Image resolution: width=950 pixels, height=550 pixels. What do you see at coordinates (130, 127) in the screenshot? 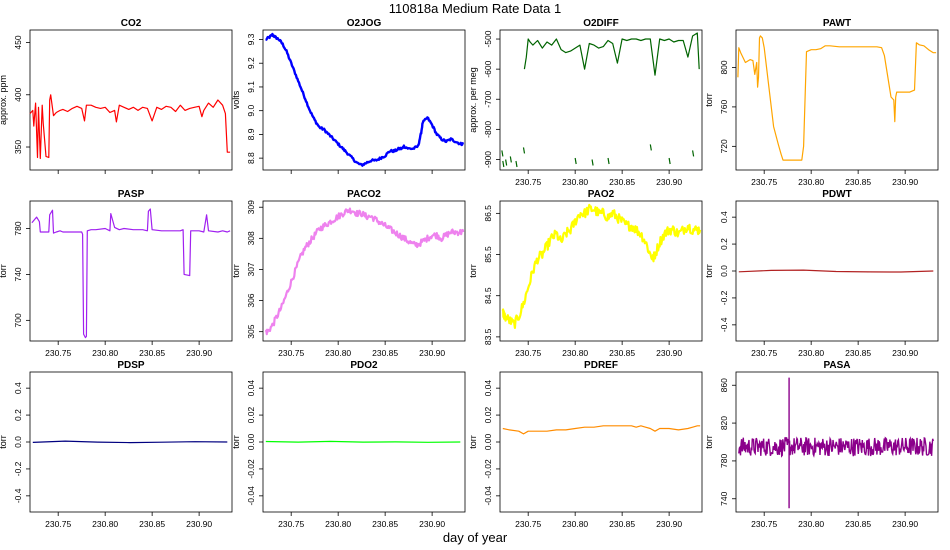
I see `series-line-co2` at bounding box center [130, 127].